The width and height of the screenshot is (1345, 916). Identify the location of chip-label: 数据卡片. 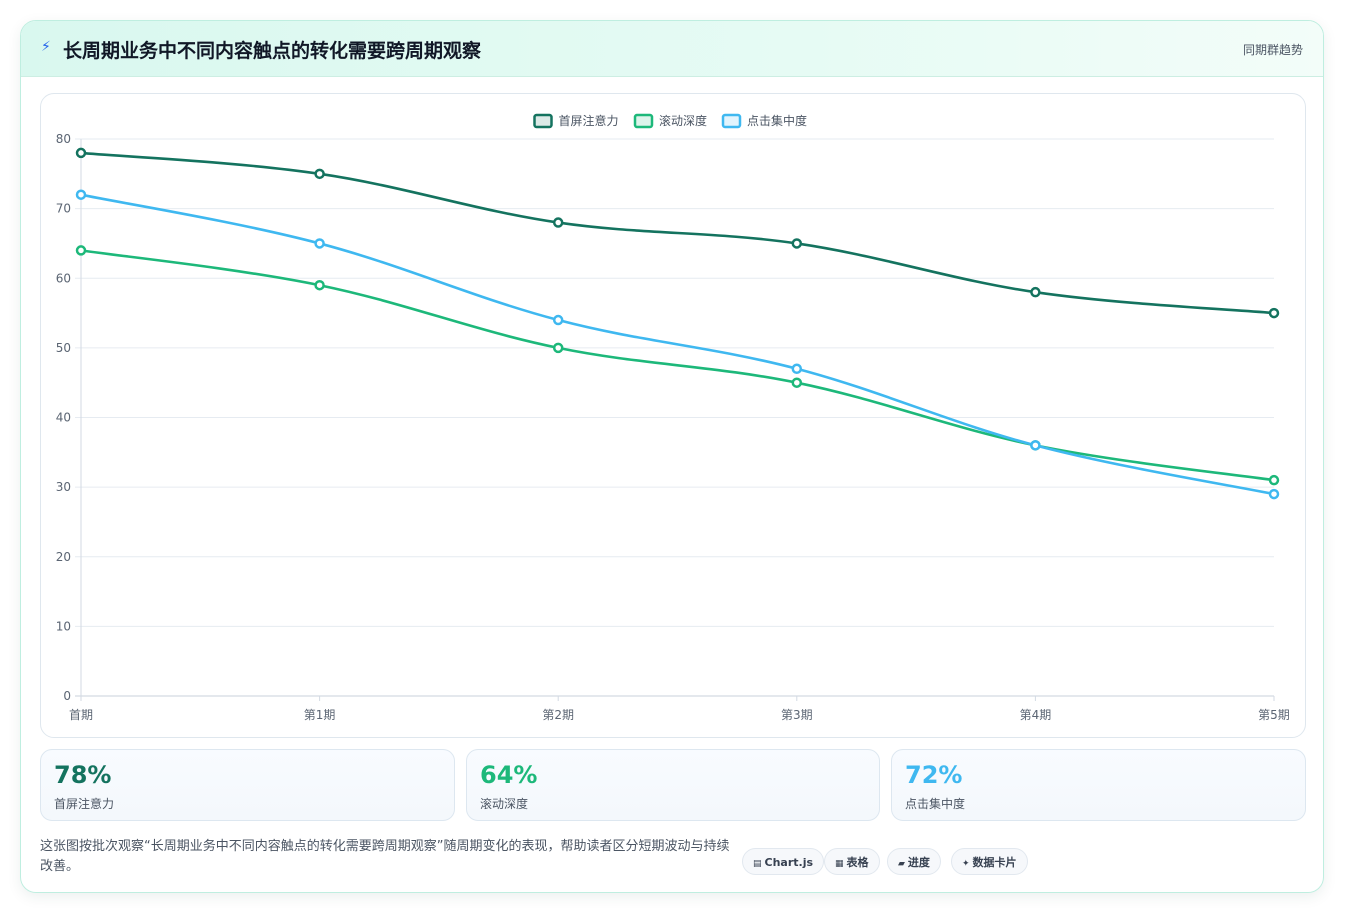
(994, 862).